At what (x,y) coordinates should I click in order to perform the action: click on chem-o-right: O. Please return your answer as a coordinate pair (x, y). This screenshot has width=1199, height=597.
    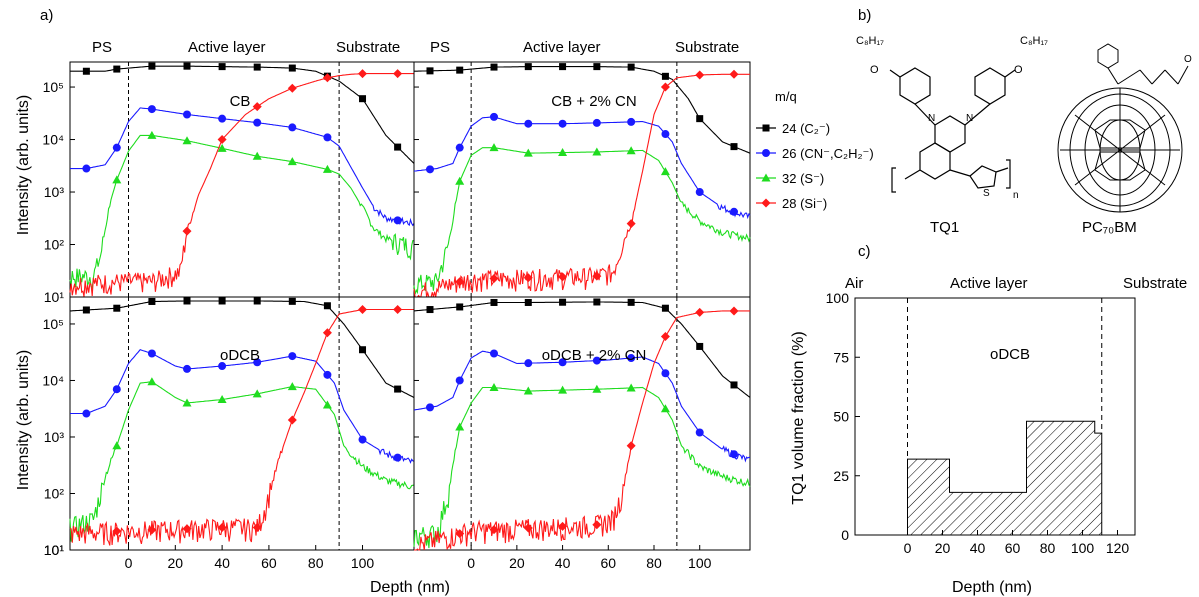
    Looking at the image, I should click on (1018, 70).